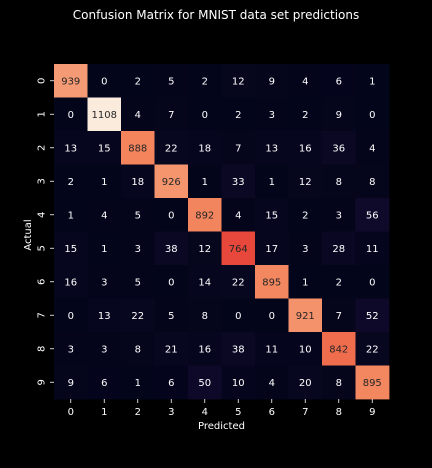  Describe the element at coordinates (171, 182) in the screenshot. I see `cell-value-label: 926` at that location.